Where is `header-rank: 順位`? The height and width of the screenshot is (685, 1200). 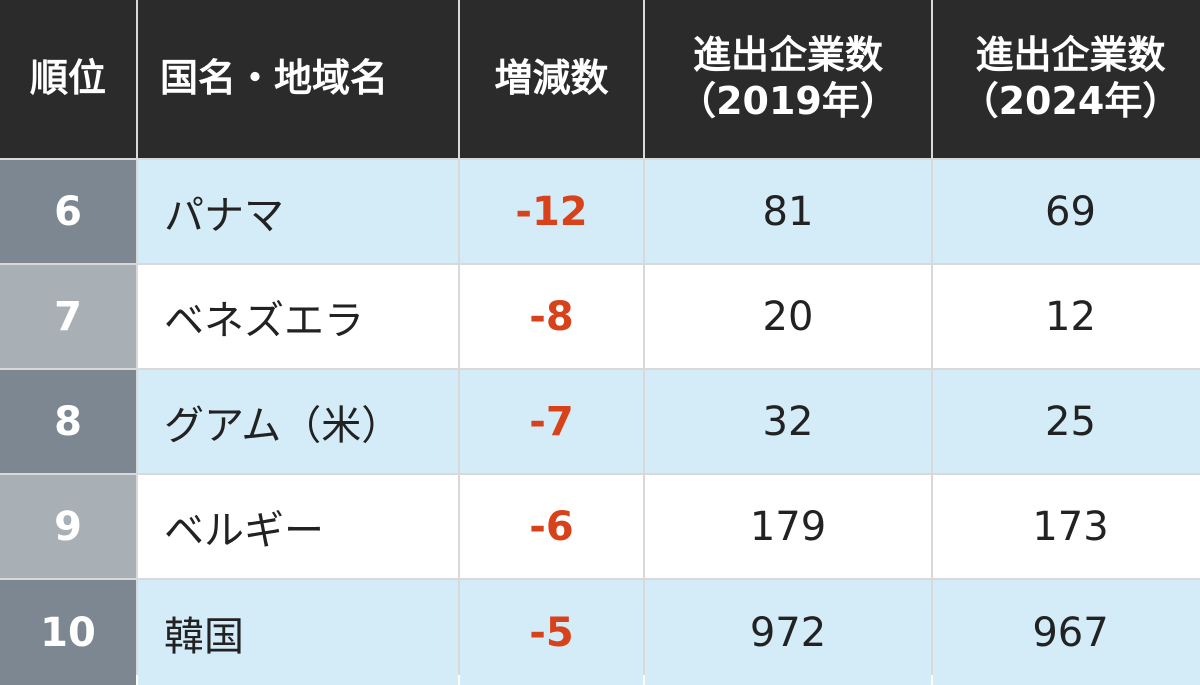 header-rank: 順位 is located at coordinates (68, 79).